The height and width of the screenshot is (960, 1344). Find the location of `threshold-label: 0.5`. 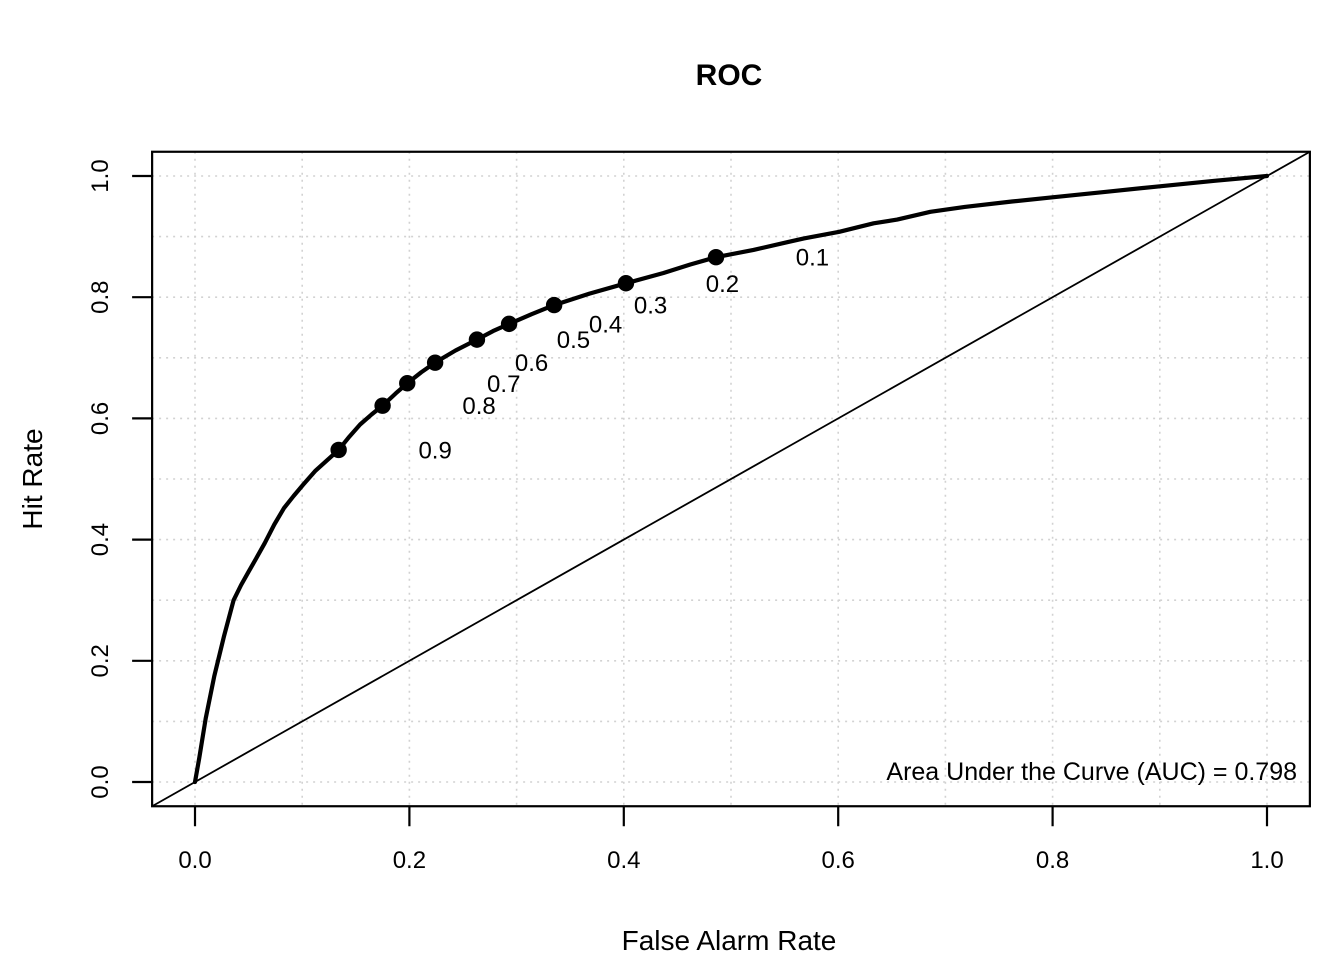

threshold-label: 0.5 is located at coordinates (573, 340).